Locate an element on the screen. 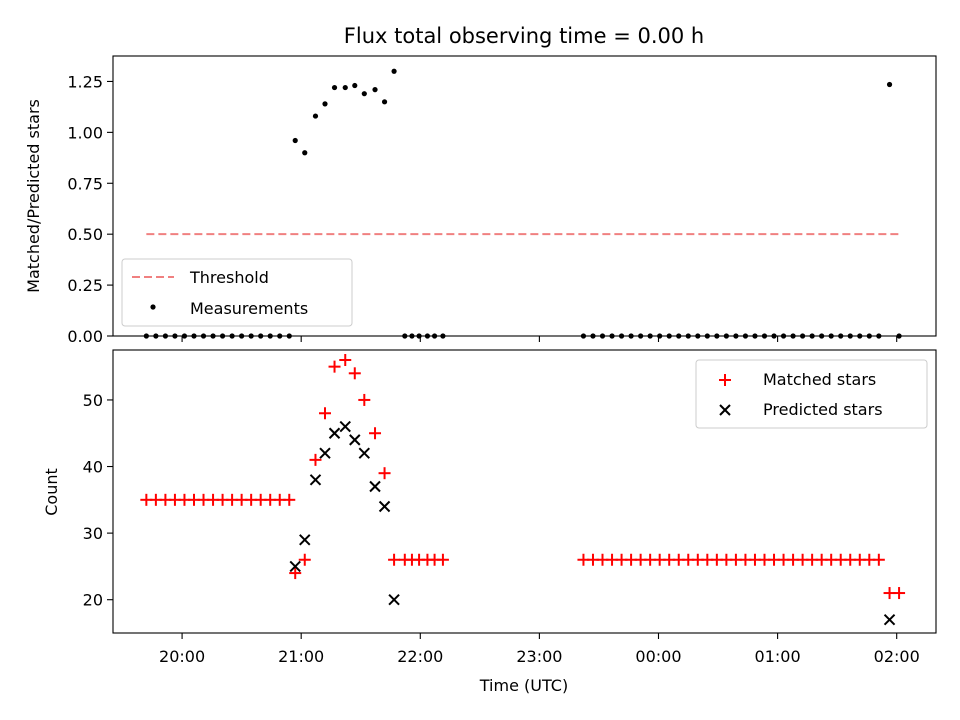  bottom-x-tick-label: 23:00 is located at coordinates (539, 656).